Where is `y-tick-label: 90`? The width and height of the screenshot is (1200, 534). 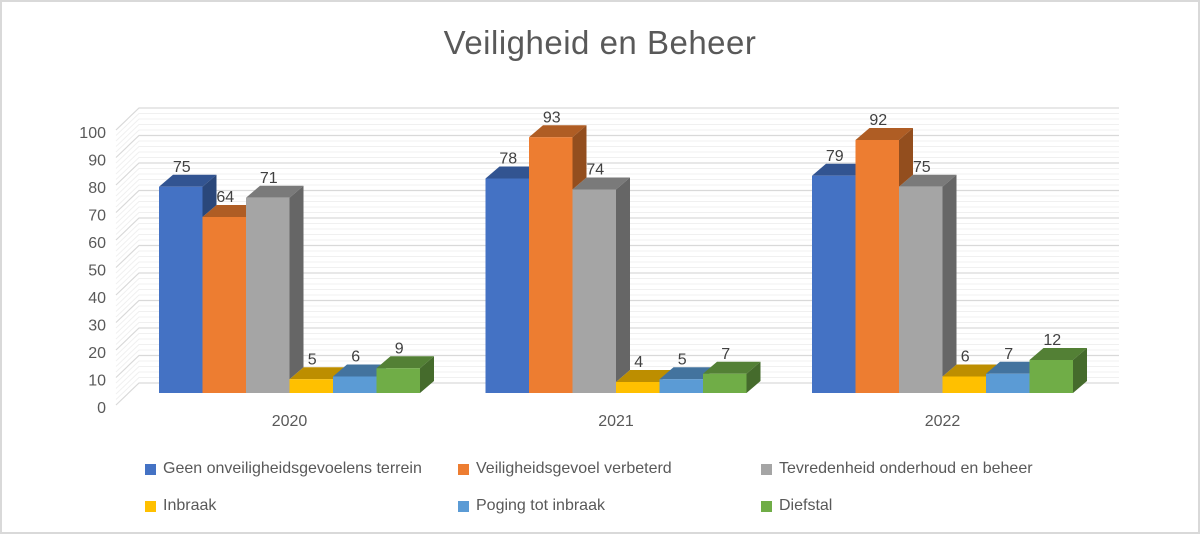 y-tick-label: 90 is located at coordinates (97, 161).